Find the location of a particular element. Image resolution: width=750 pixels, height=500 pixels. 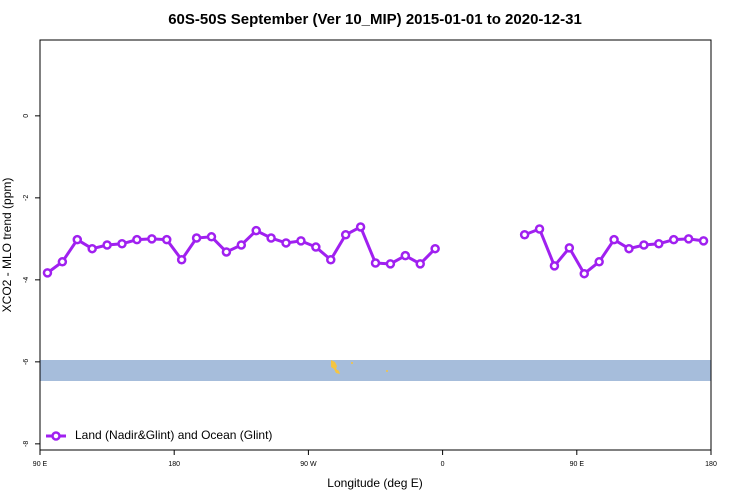

y-tick-label: 0 is located at coordinates (26, 116).